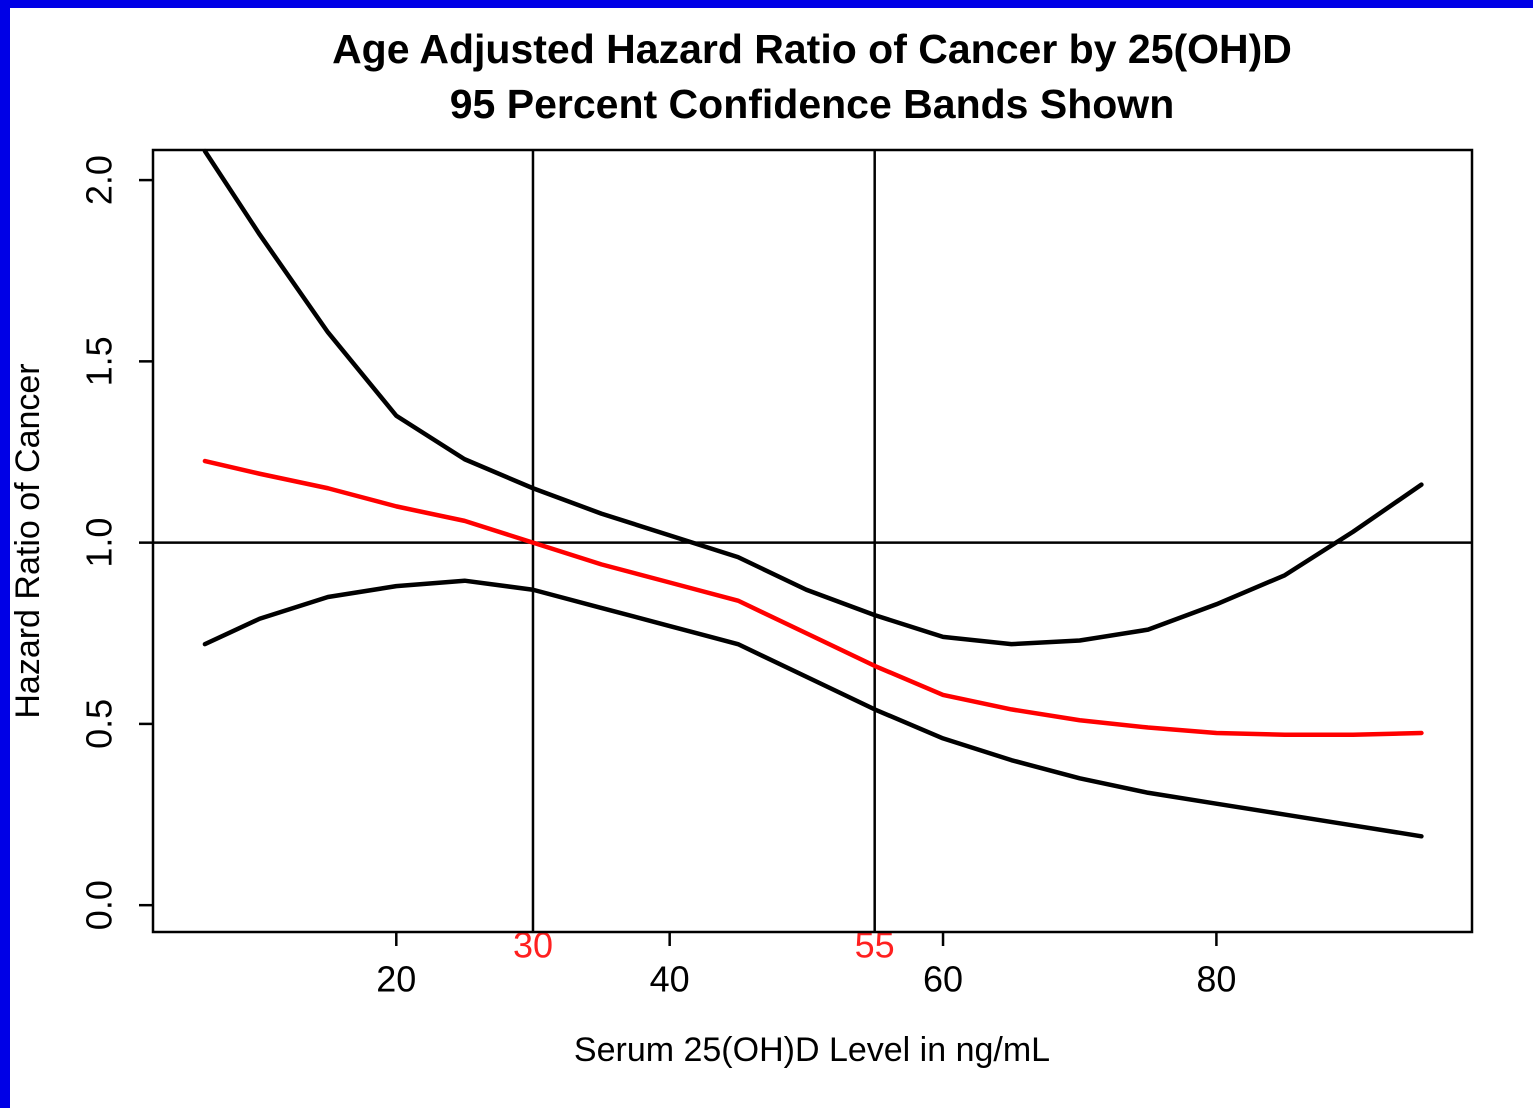  Describe the element at coordinates (812, 1050) in the screenshot. I see `x-axis-label: Serum 25(OH)D Level in ng/mL` at that location.